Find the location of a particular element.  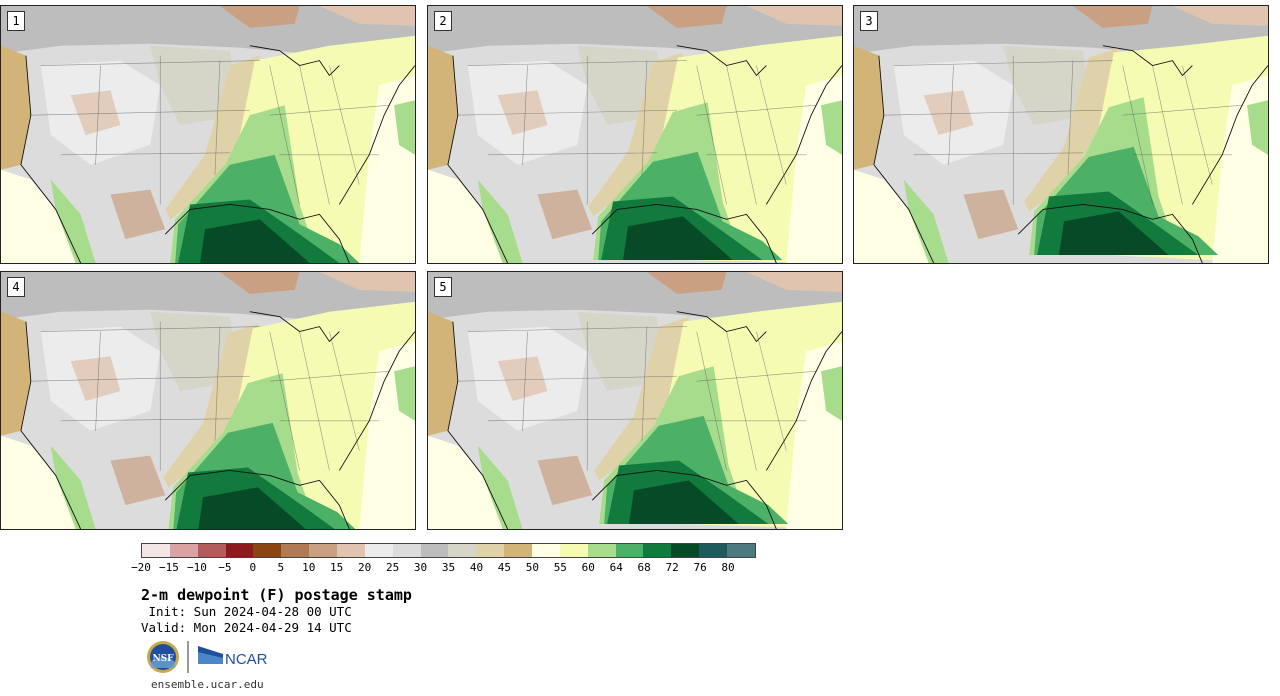

colorbar-tick-label: 45 is located at coordinates (504, 567).